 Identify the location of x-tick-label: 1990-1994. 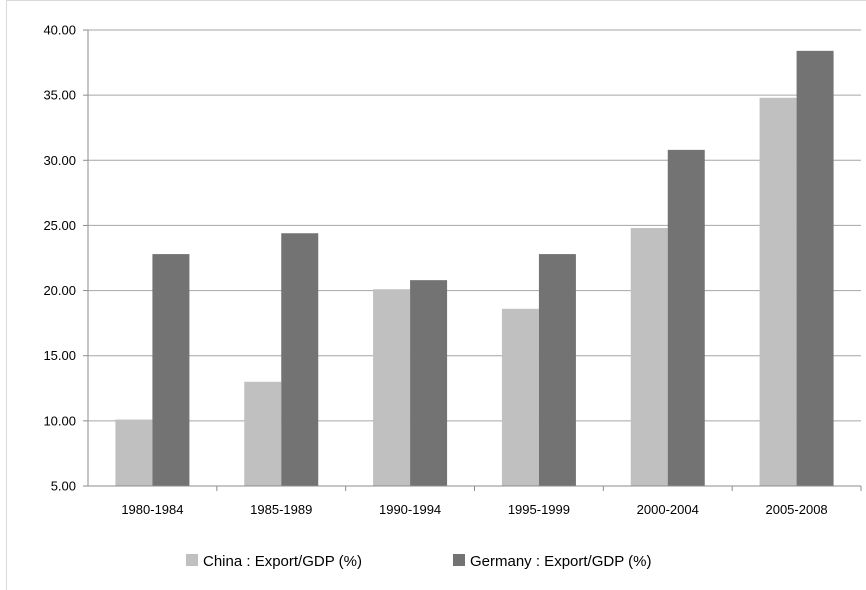
(410, 509).